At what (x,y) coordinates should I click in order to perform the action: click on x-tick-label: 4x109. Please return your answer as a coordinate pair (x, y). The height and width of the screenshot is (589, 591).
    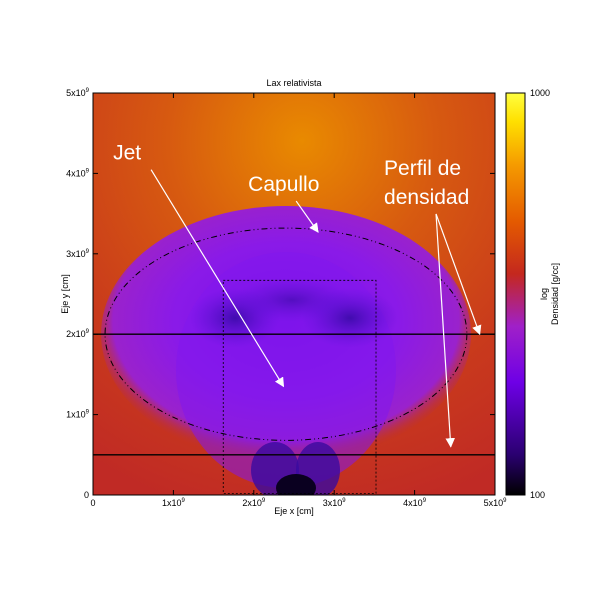
    Looking at the image, I should click on (415, 503).